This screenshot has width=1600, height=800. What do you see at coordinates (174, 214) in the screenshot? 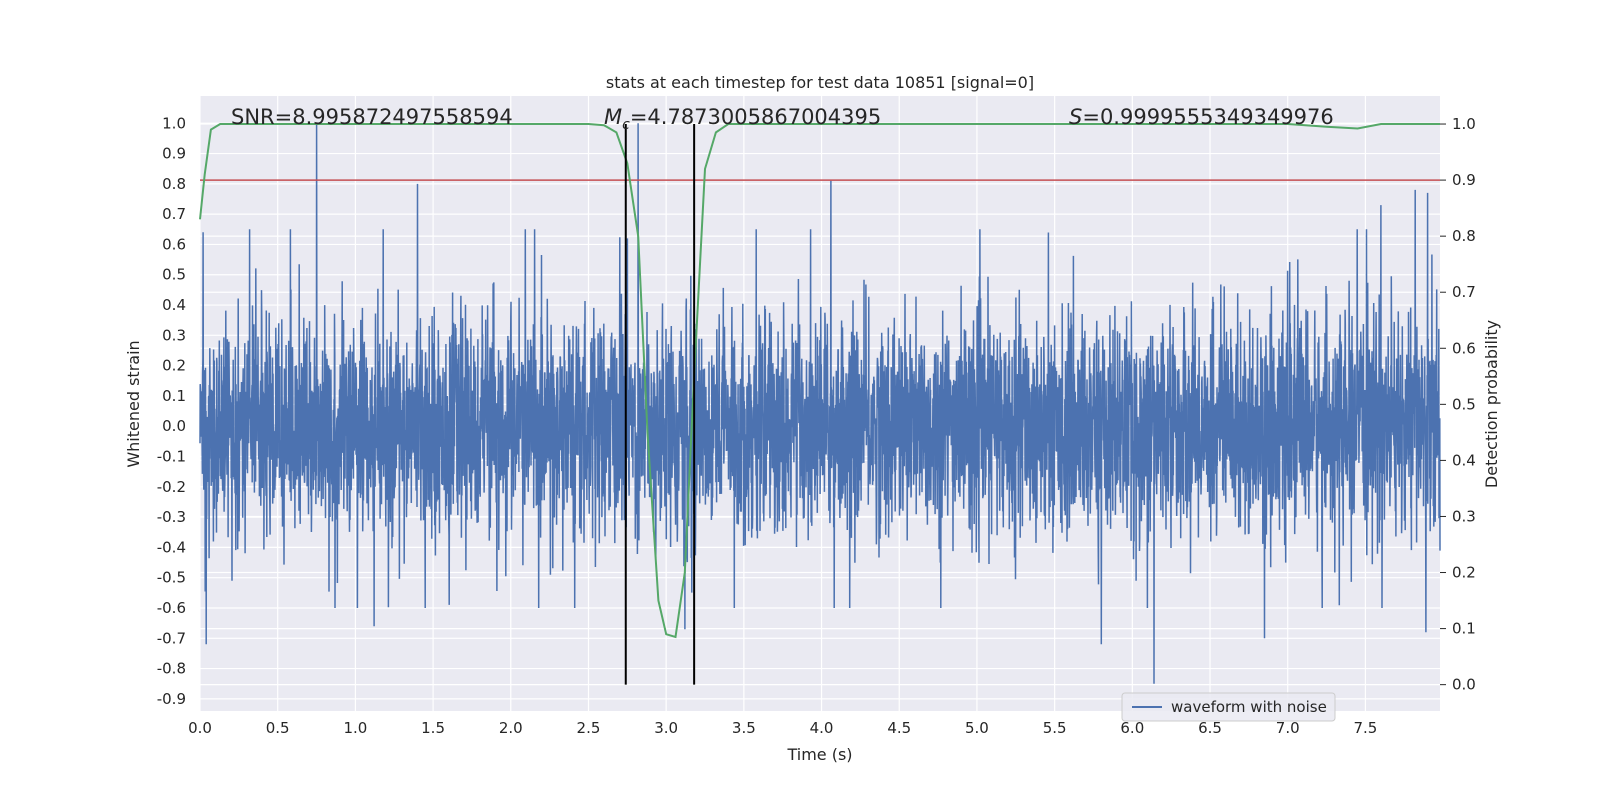
I see `y-tick-label: 0.7` at bounding box center [174, 214].